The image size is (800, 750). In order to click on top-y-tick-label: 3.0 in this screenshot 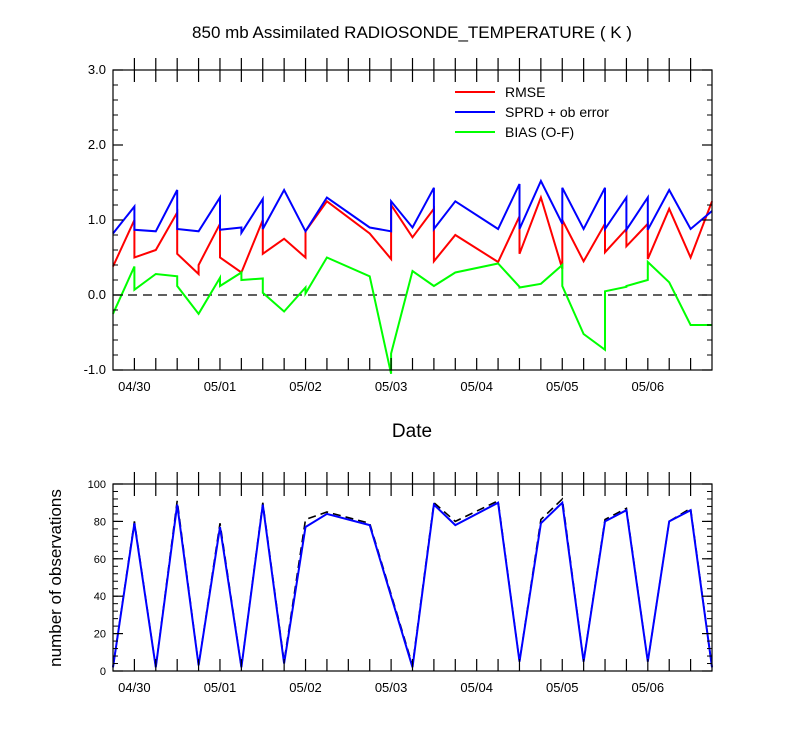, I will do `click(97, 69)`.